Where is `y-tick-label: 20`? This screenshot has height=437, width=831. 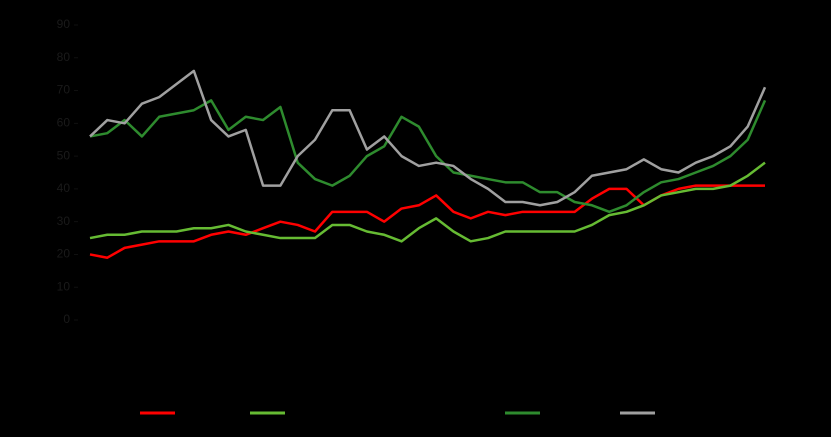
y-tick-label: 20 is located at coordinates (64, 254).